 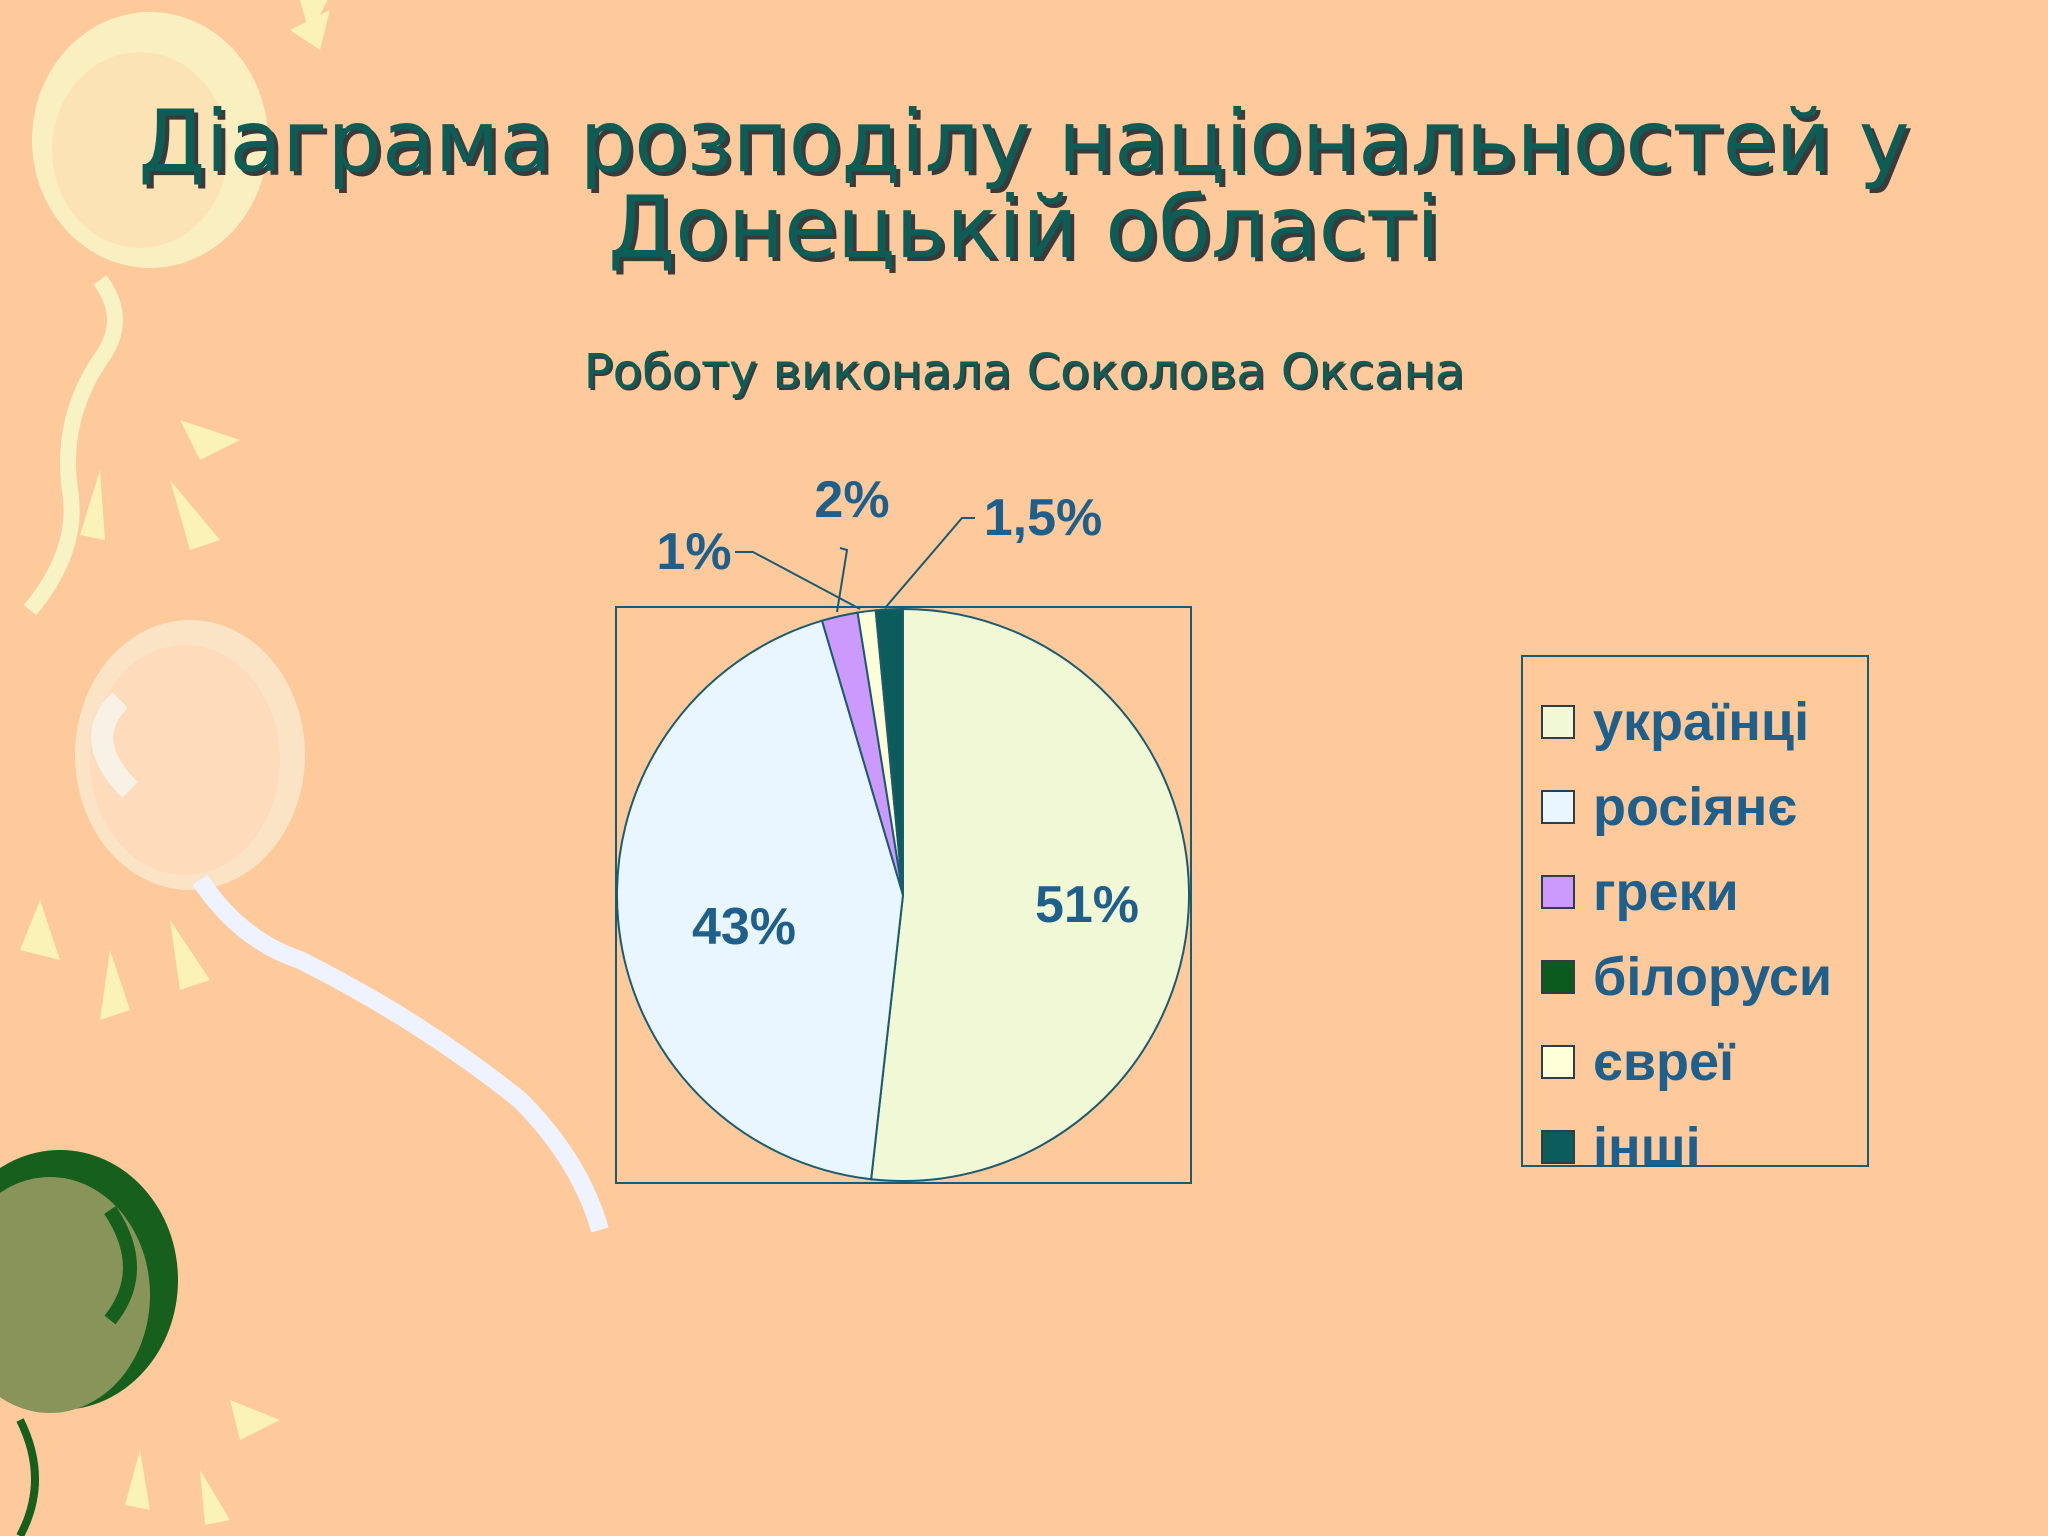 I want to click on legend-item-5: євреї, so click(x=1695, y=1061).